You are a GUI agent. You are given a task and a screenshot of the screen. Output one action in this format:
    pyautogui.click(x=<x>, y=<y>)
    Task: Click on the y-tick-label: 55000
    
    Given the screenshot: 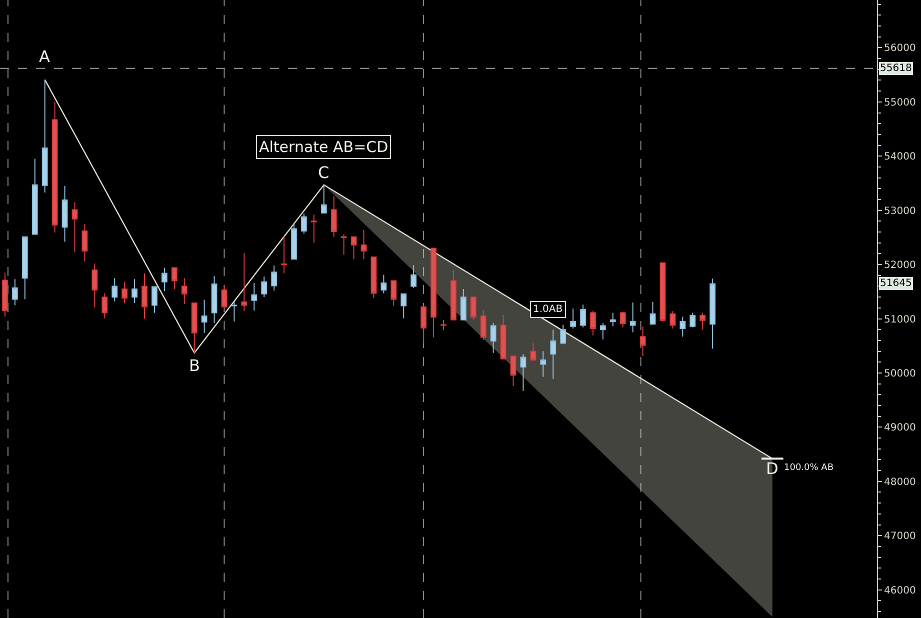 What is the action you would take?
    pyautogui.click(x=900, y=102)
    